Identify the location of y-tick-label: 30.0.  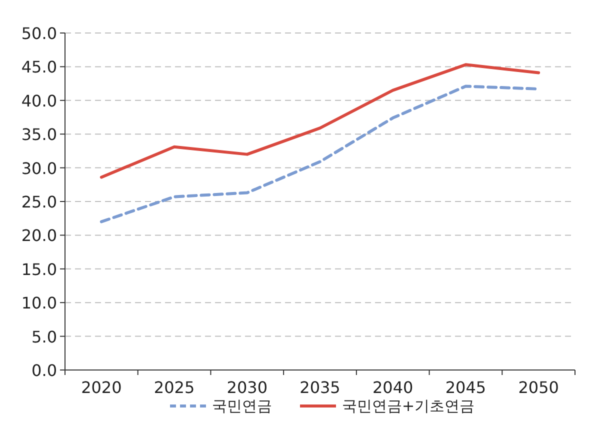
(39, 168).